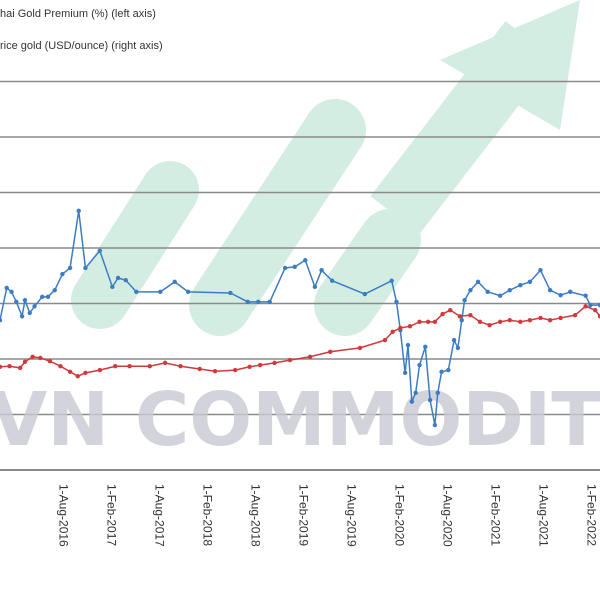  I want to click on x-tick-label: 1-Aug-2021, so click(543, 515).